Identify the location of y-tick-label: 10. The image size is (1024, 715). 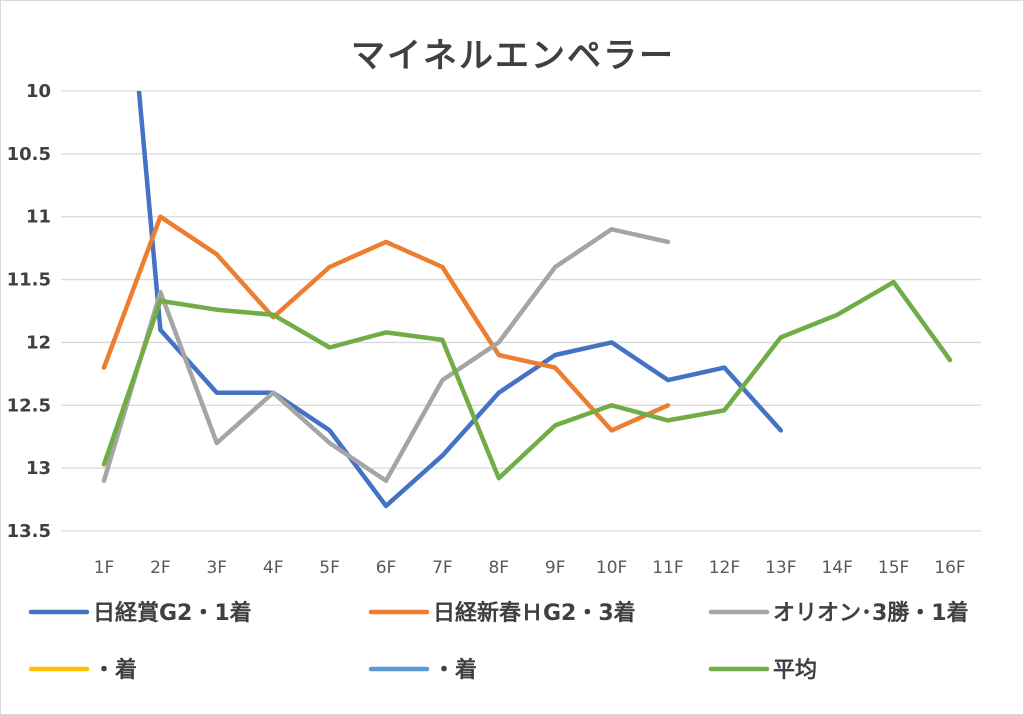
(38, 91).